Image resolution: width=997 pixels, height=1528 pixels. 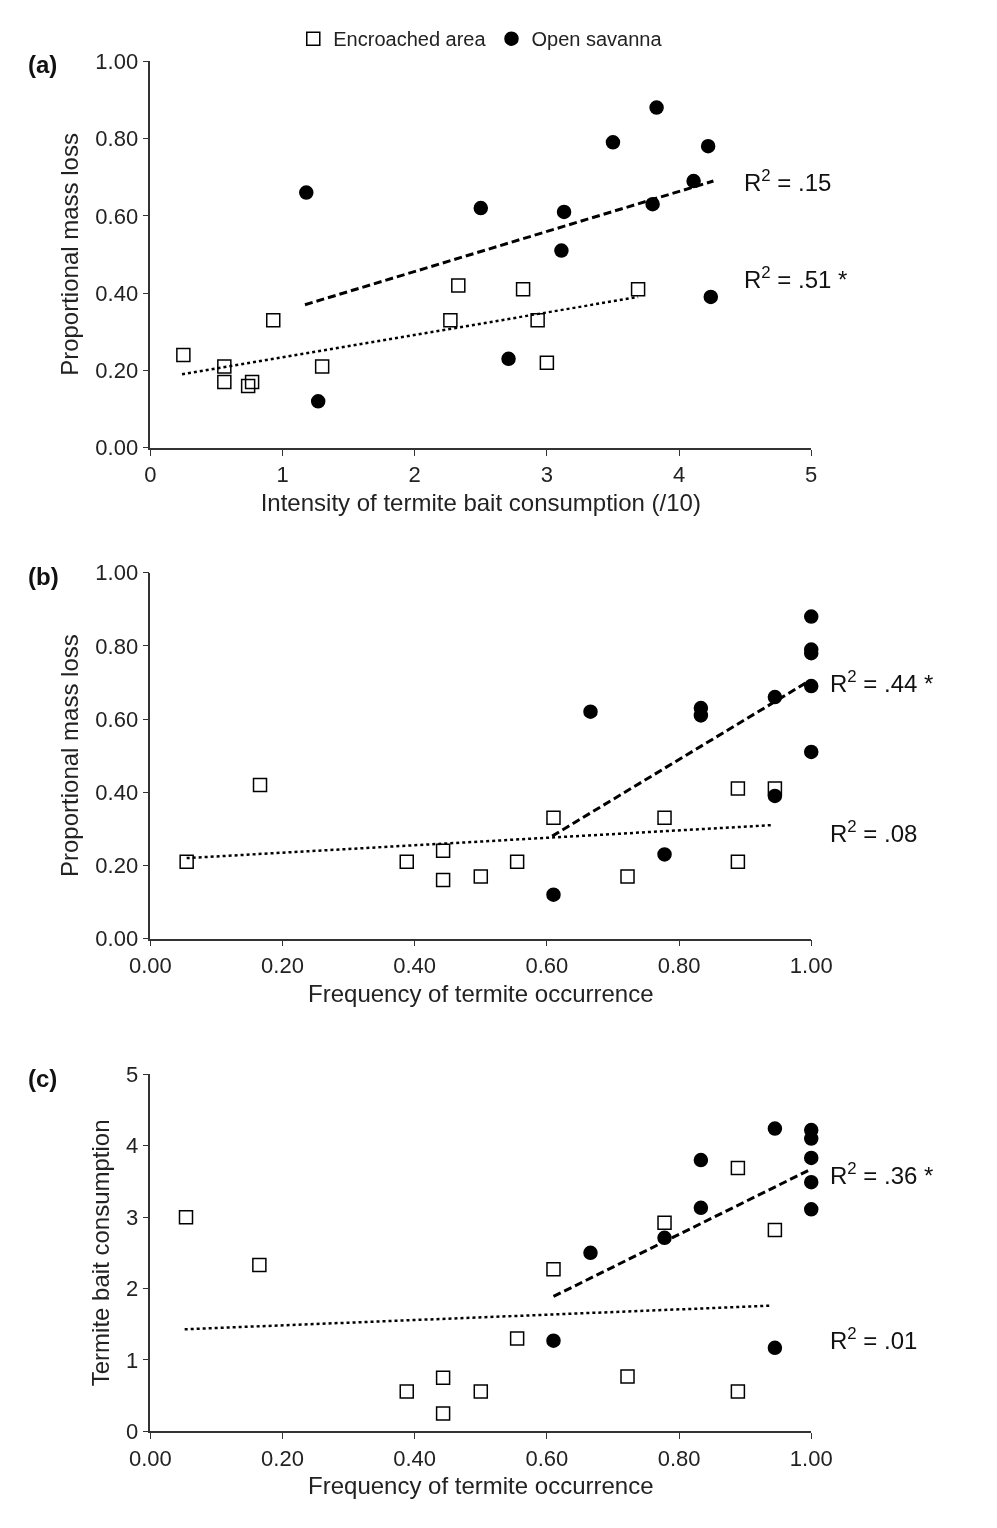 I want to click on x-tick-label: 3, so click(x=546, y=474).